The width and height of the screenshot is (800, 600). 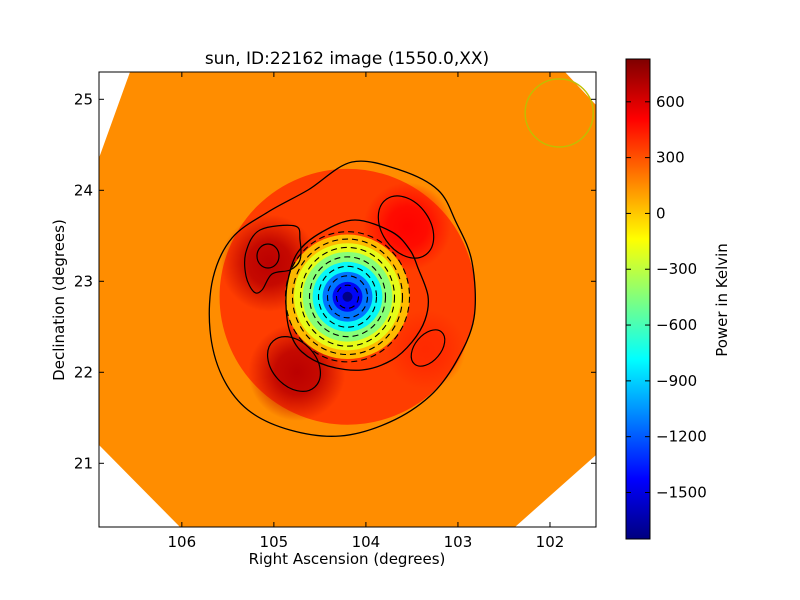 I want to click on colorbar: 600 300 0 −300 −600 −900 −1200 −1500, so click(x=666, y=299).